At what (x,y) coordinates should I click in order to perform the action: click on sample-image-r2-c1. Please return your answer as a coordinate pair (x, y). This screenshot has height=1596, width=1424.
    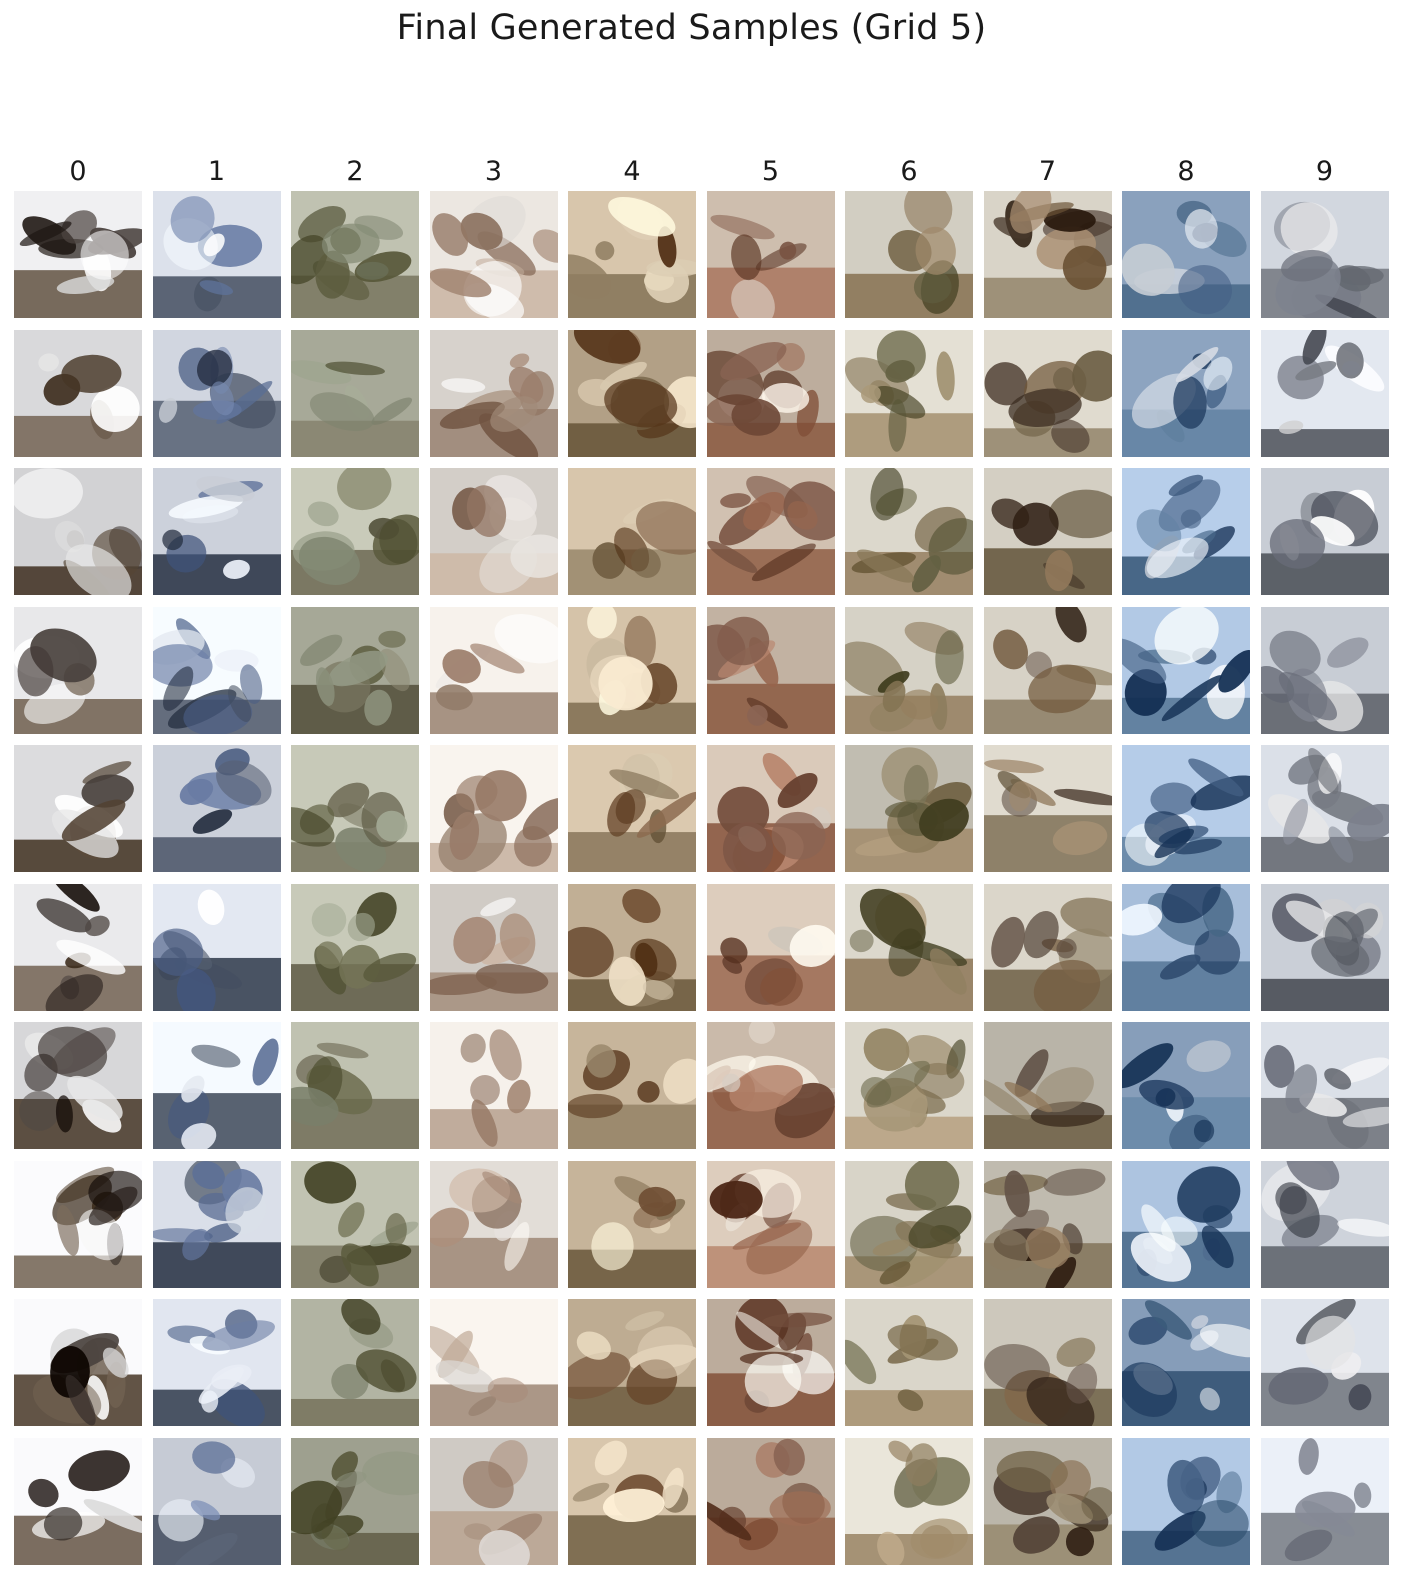
    Looking at the image, I should click on (216, 531).